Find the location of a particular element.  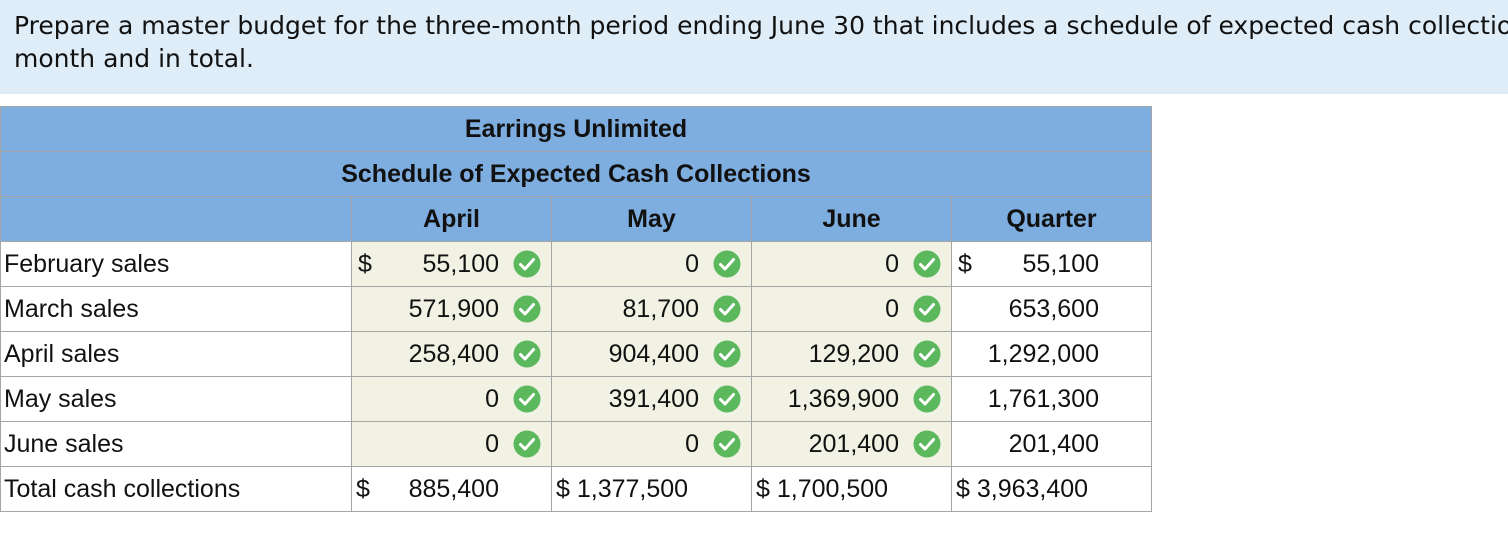

quarter-cell: 653,600 is located at coordinates (1051, 309).